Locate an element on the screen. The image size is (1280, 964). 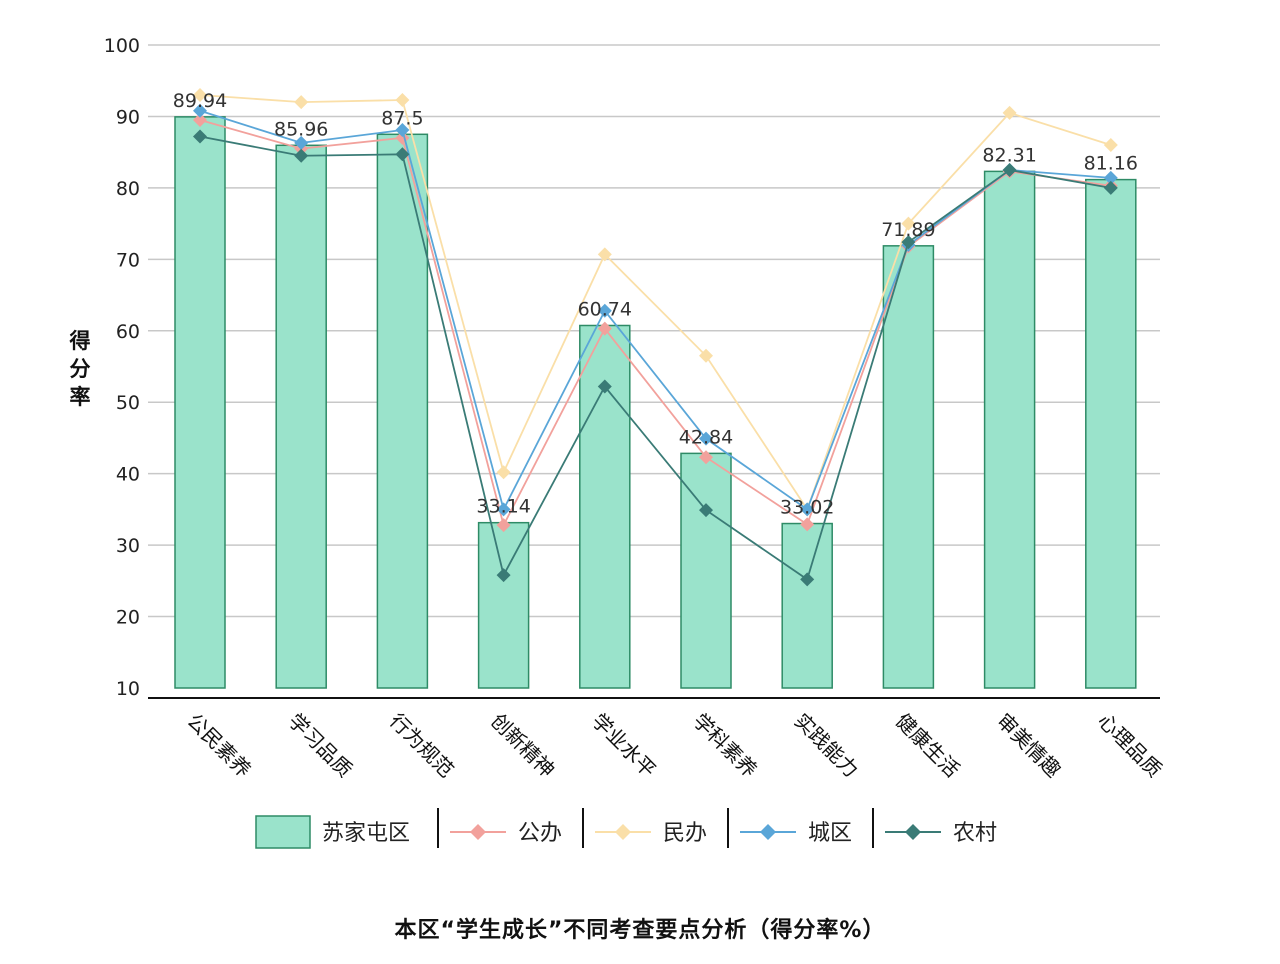
chart-caption: 本区“学生成长”不同考查要点分析（得分率%） is located at coordinates (640, 930).